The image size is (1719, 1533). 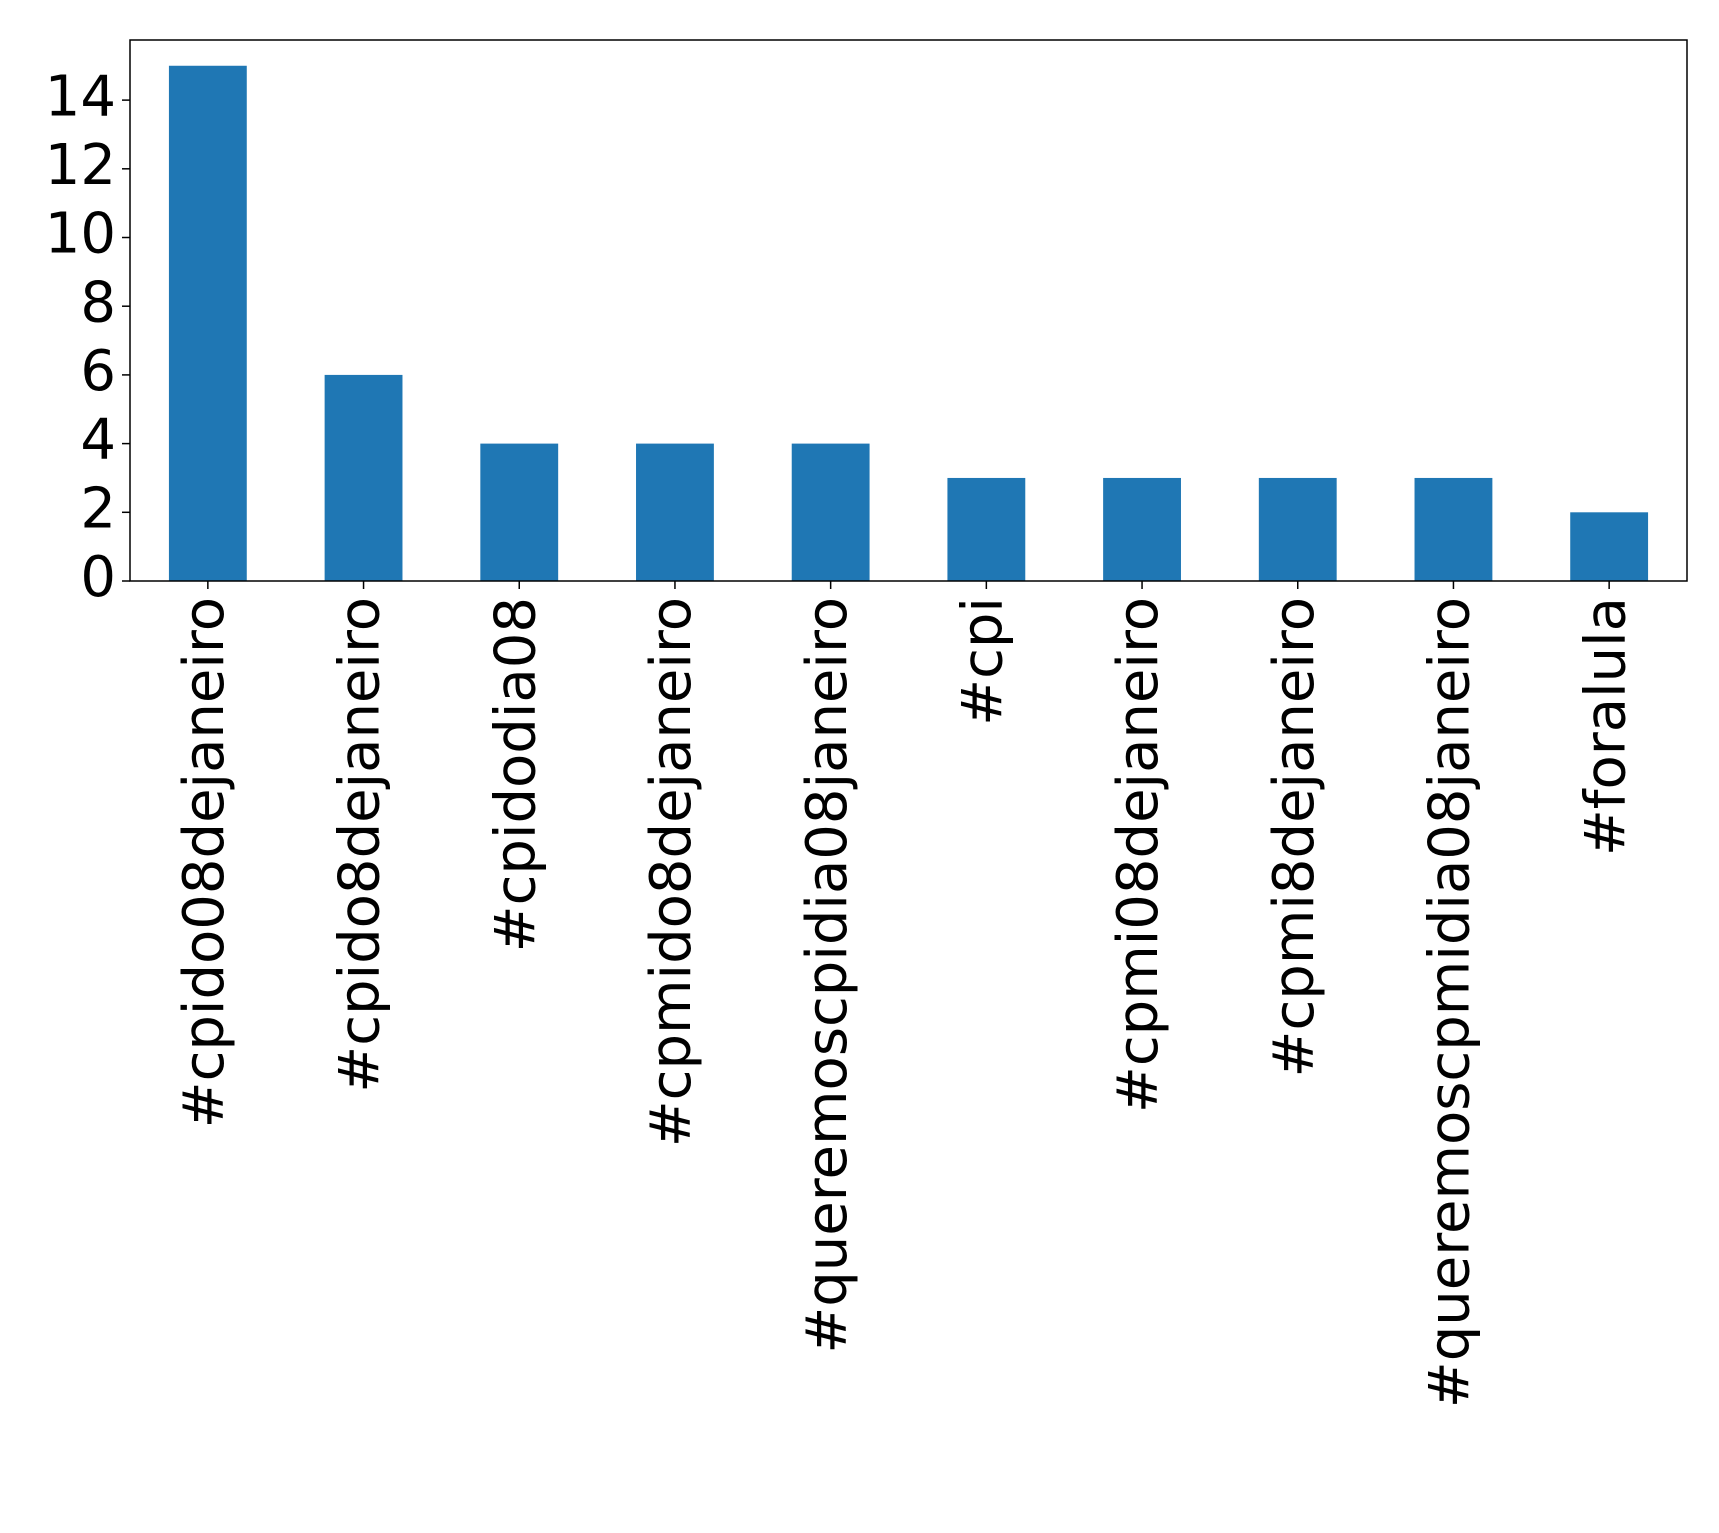 I want to click on y-tick-label: 6, so click(x=98, y=371).